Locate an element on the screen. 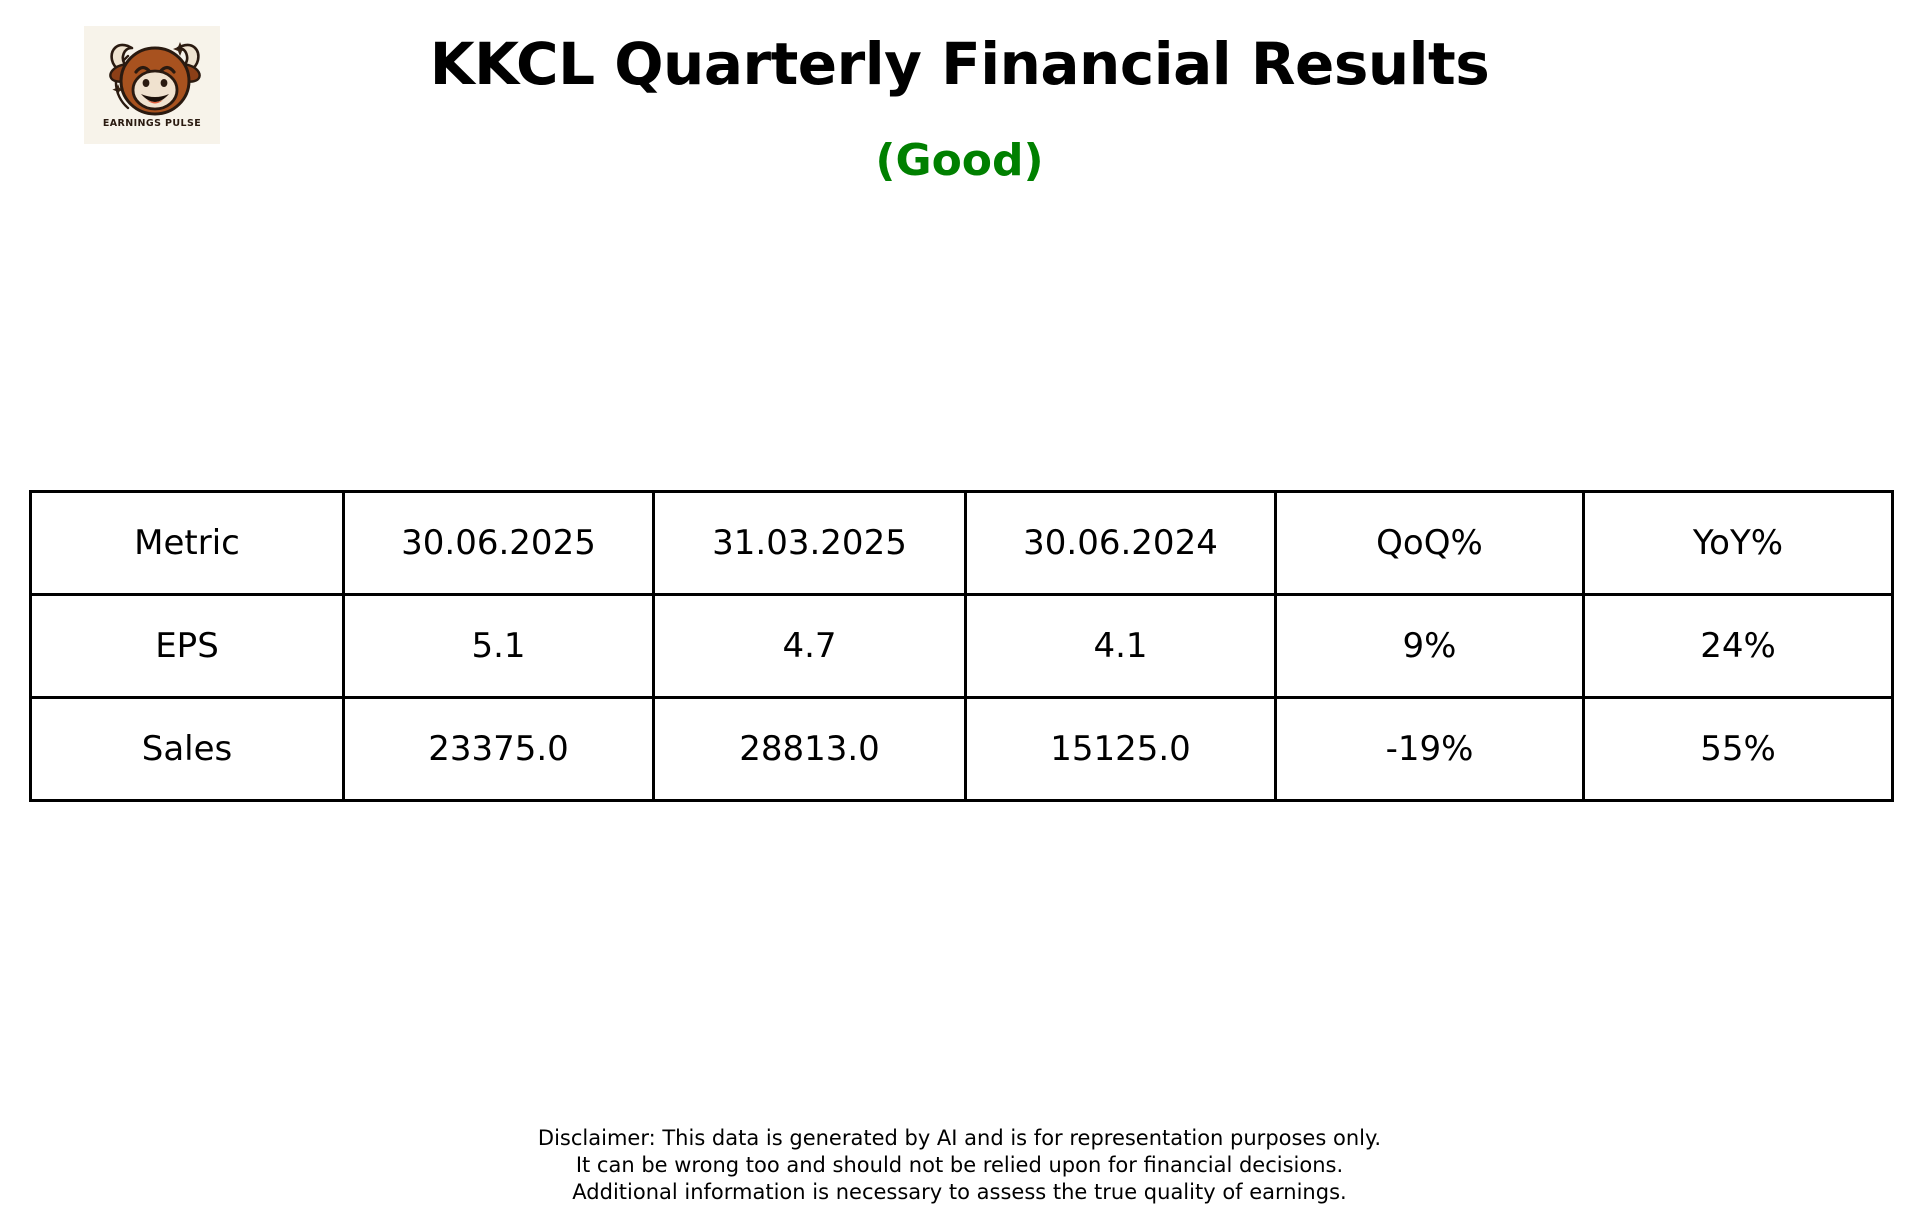  eps-current: 5.1 is located at coordinates (498, 646).